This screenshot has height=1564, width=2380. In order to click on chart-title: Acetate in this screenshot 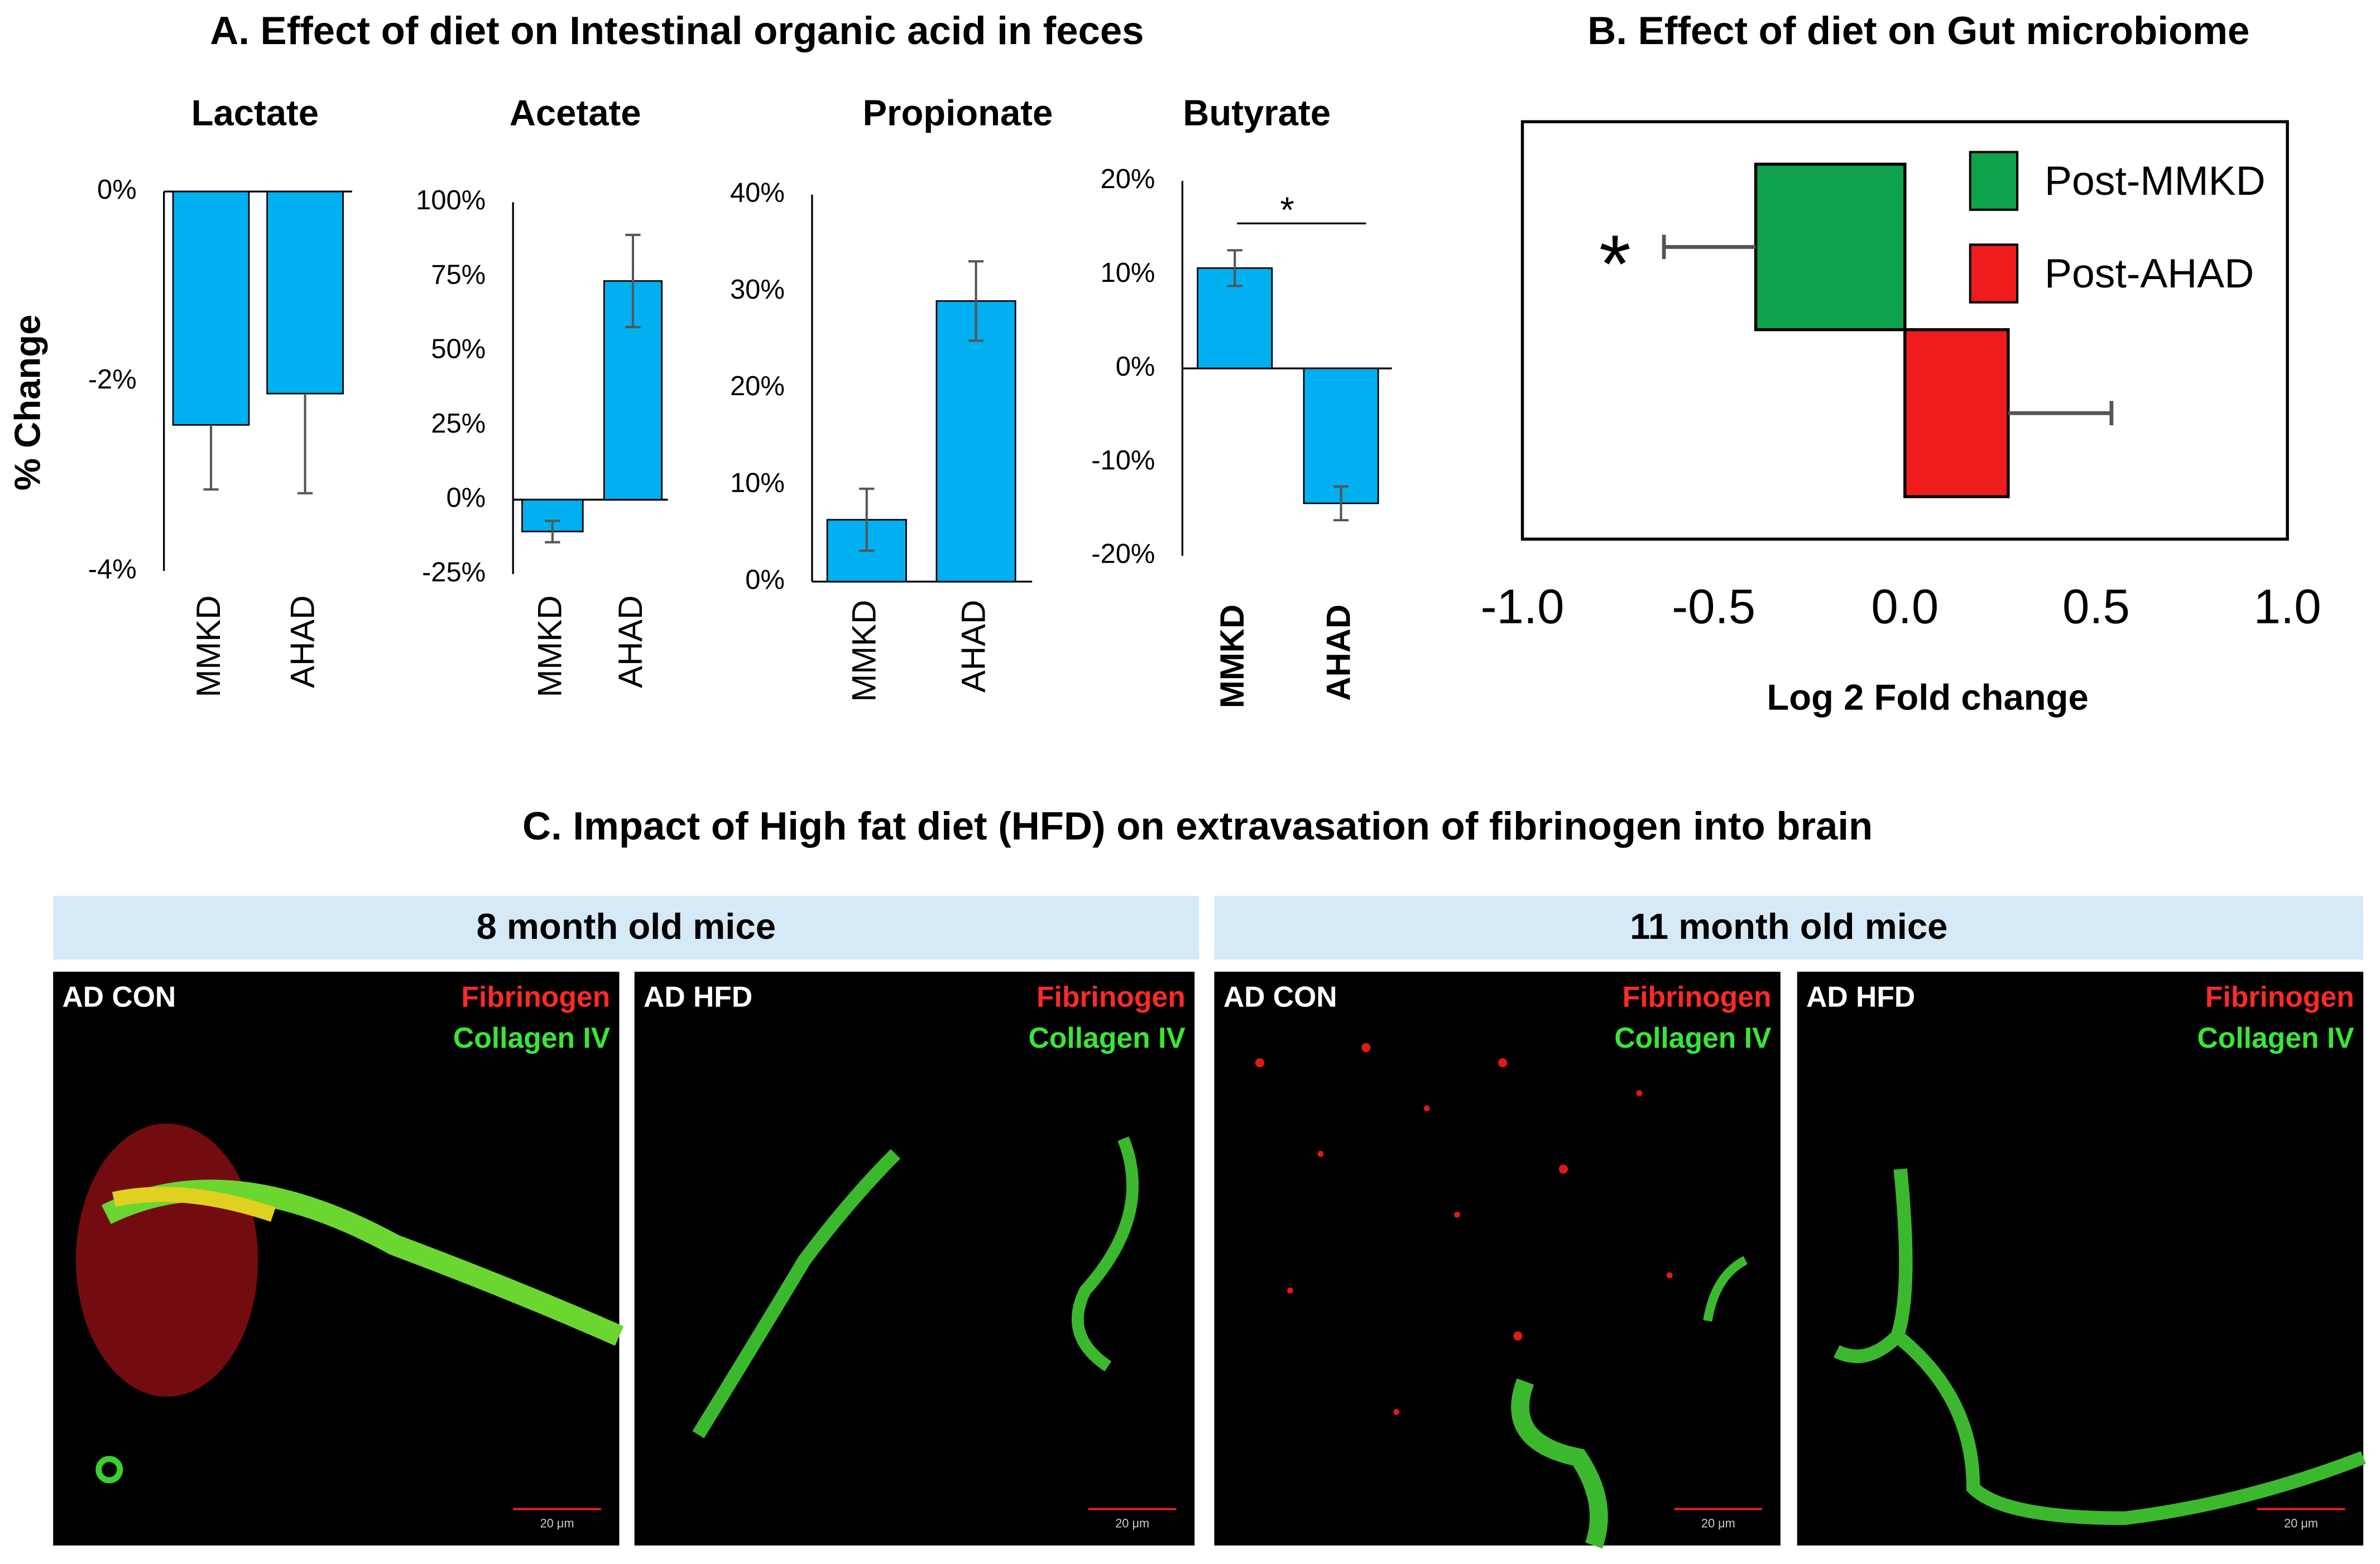, I will do `click(575, 112)`.